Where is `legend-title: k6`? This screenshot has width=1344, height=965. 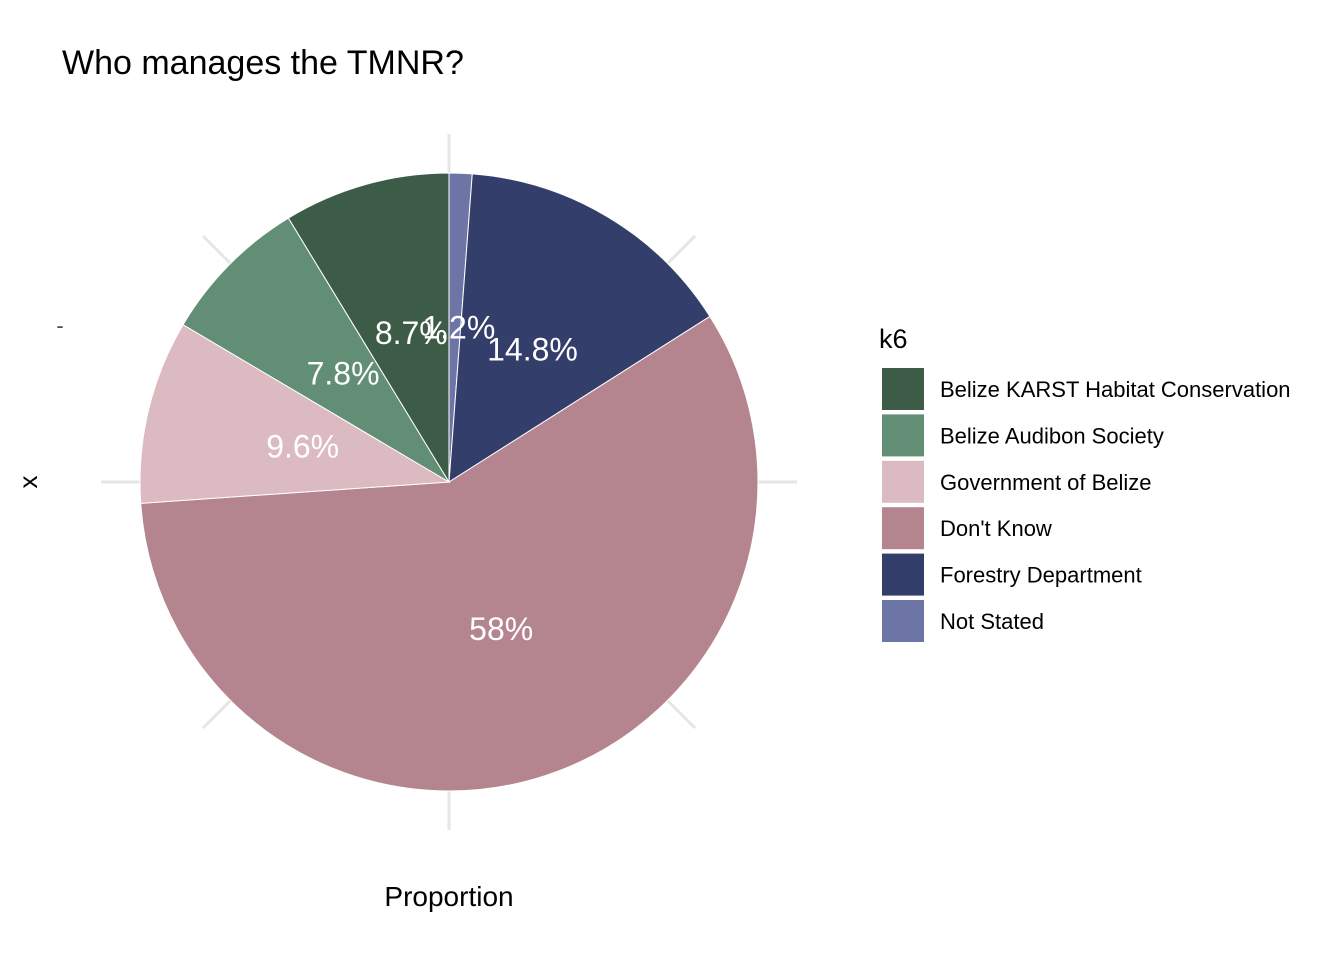
legend-title: k6 is located at coordinates (893, 339).